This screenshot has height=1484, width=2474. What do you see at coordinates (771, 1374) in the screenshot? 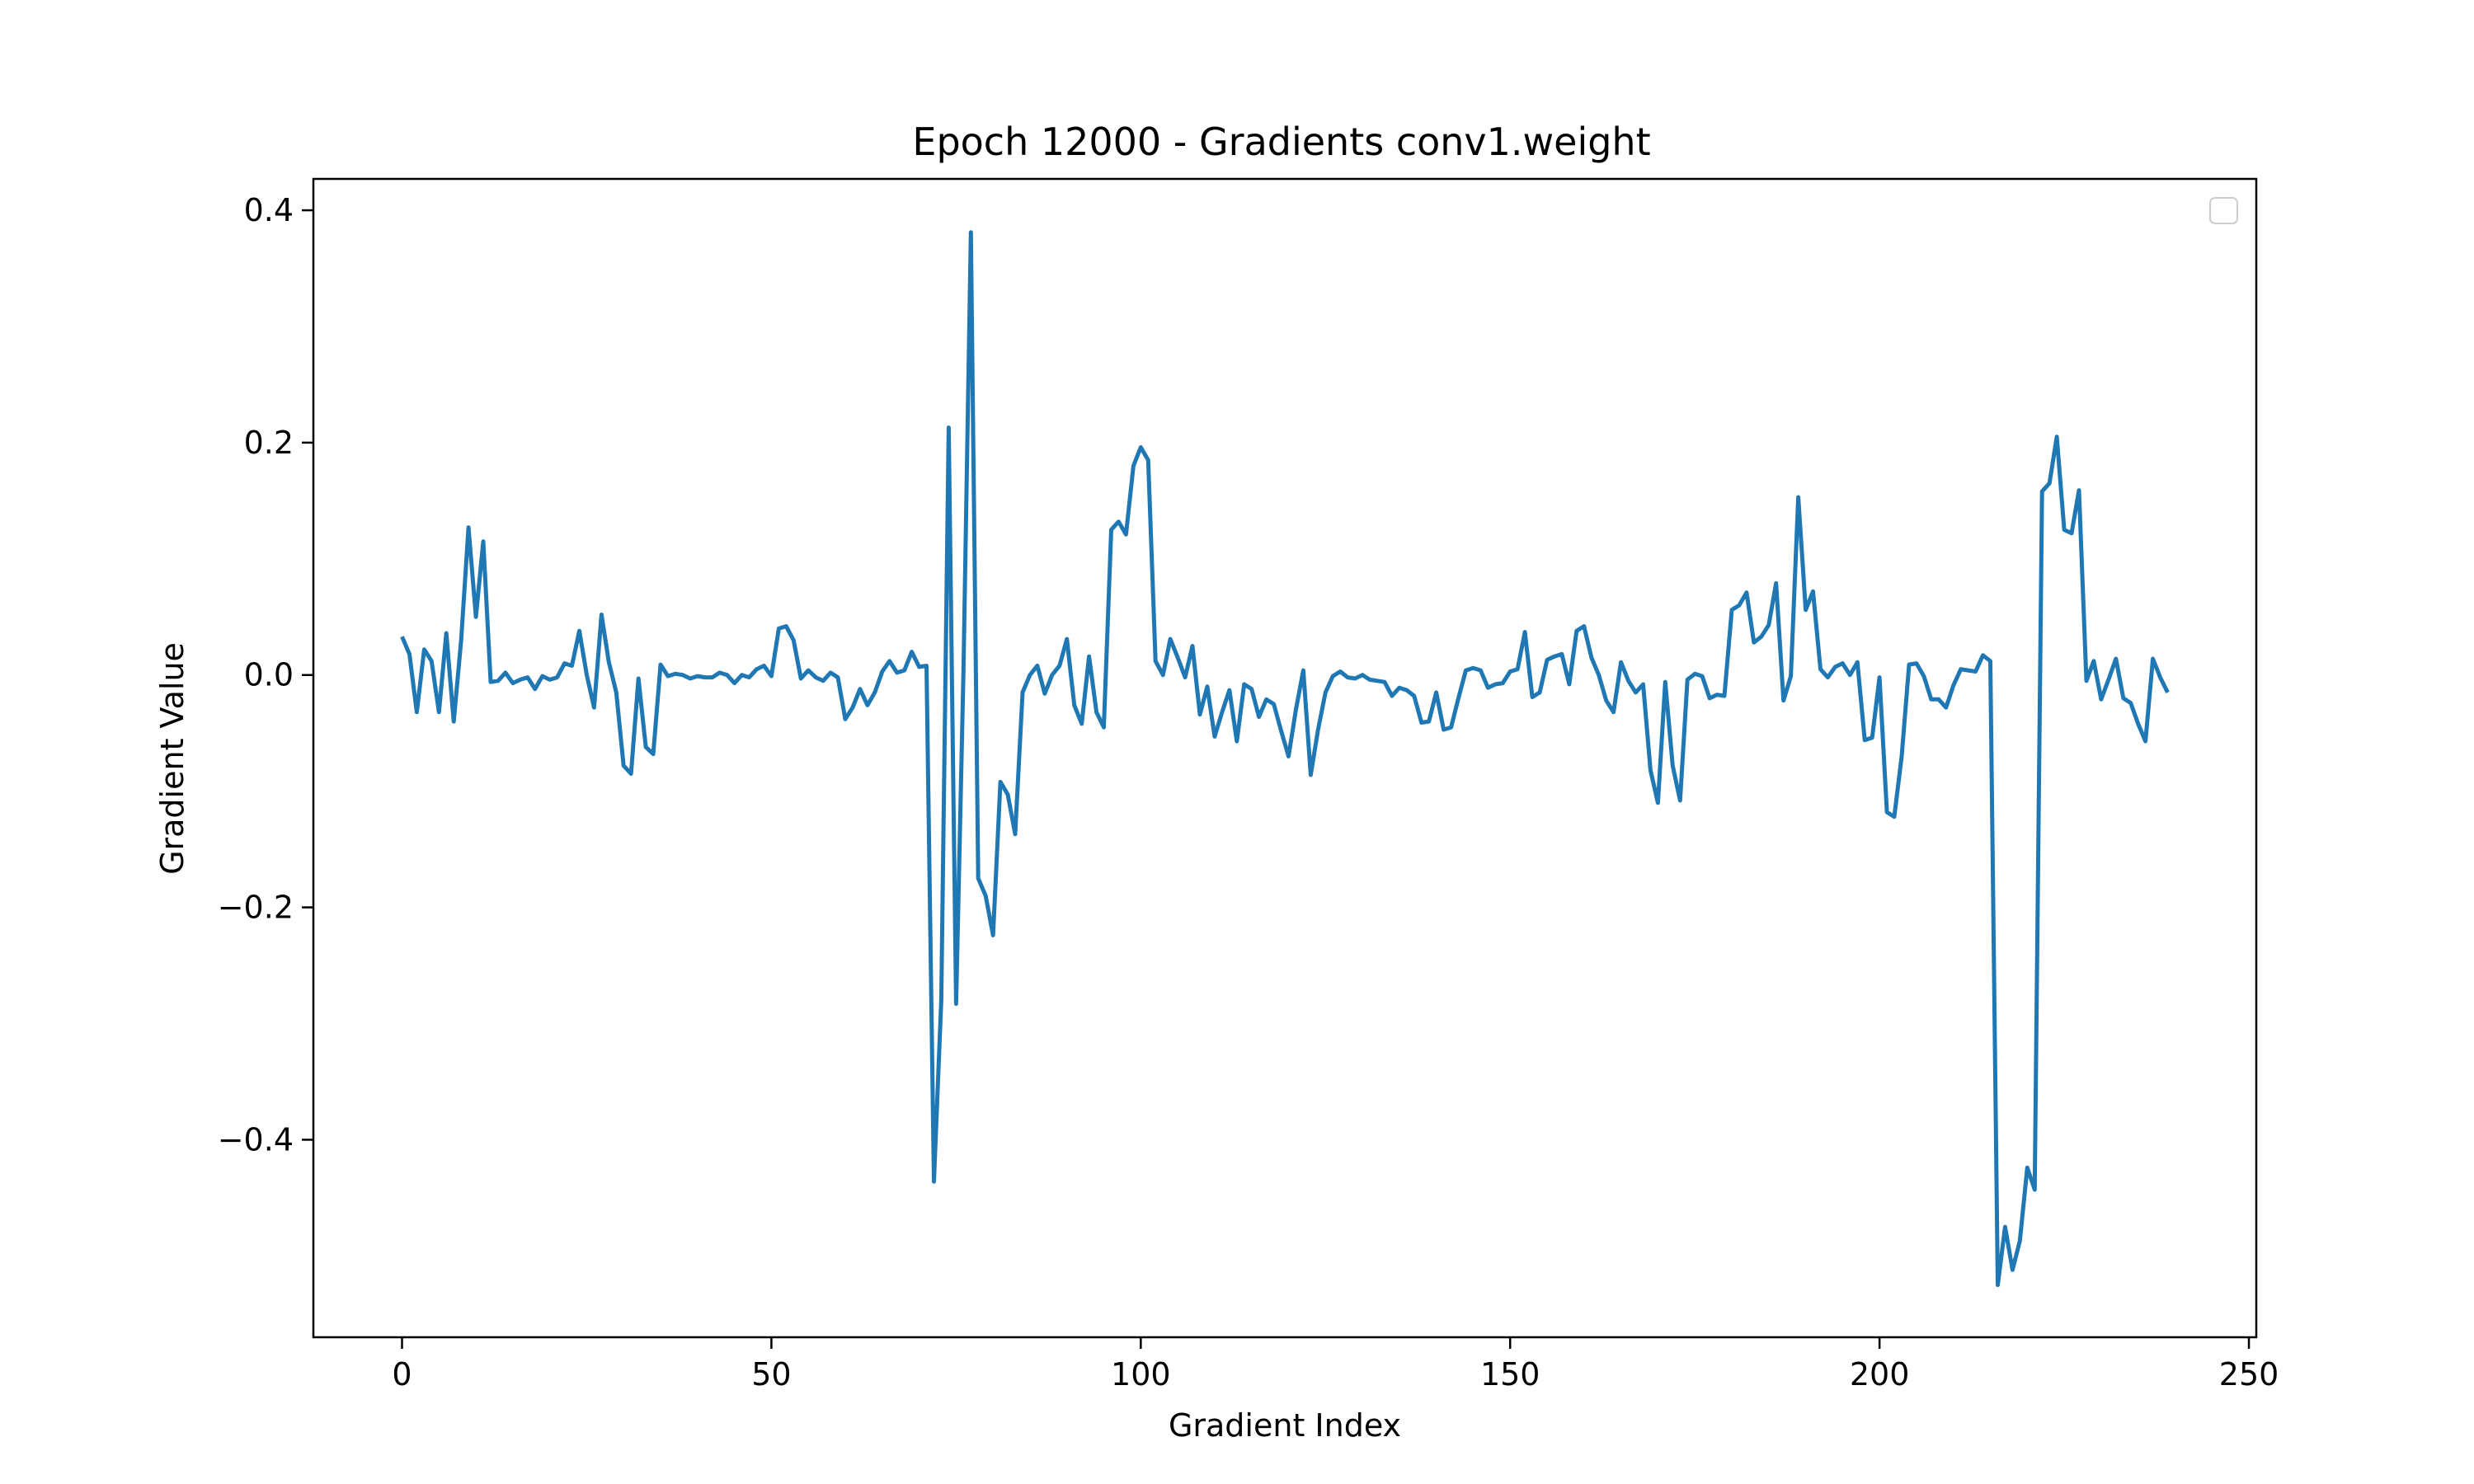
I see `x-tick-label: 50` at bounding box center [771, 1374].